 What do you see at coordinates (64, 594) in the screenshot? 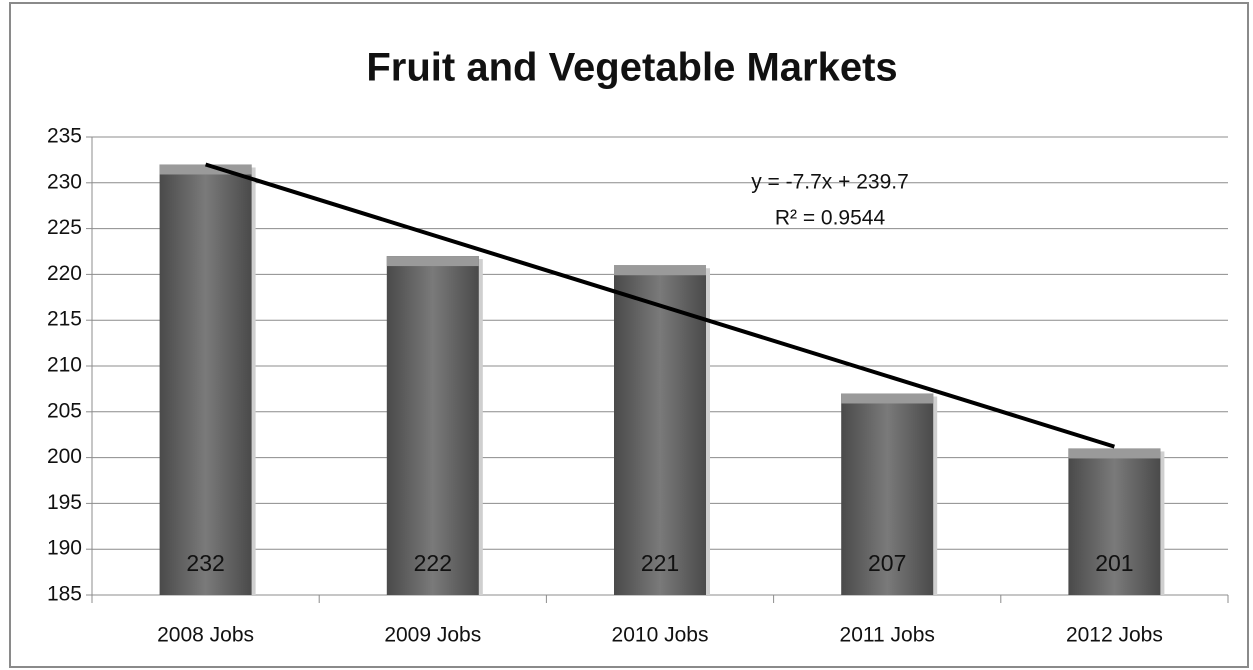
I see `y-tick-label: 185` at bounding box center [64, 594].